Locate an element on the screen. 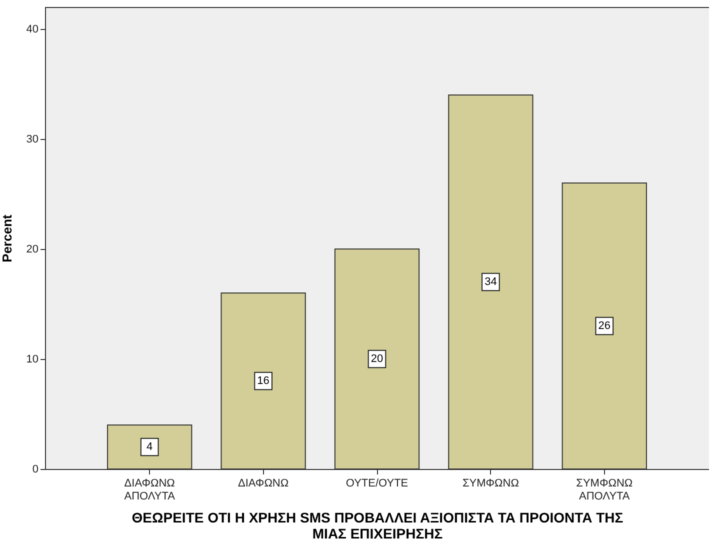 The image size is (727, 554). x-tick-label: ΣΥΜΦΩΝΩ is located at coordinates (490, 484).